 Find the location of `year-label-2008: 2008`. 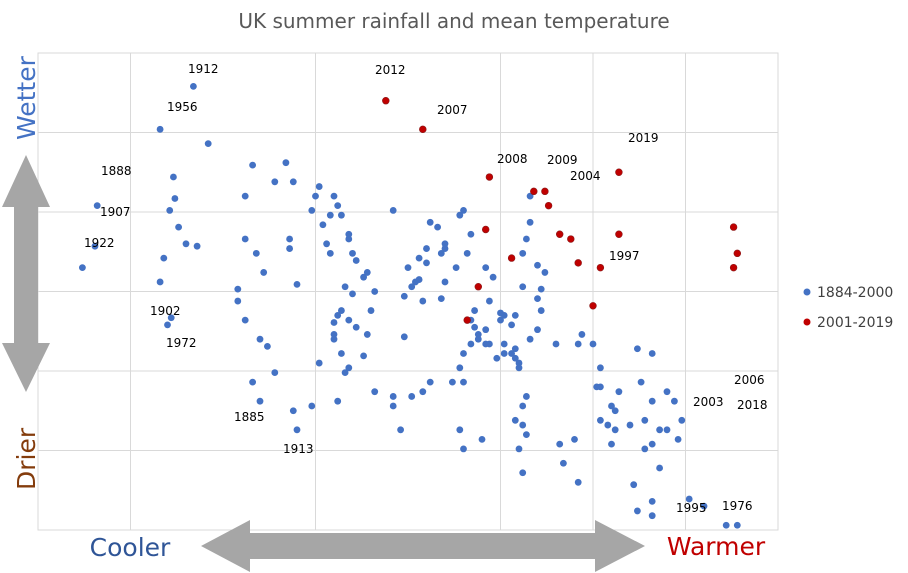

year-label-2008: 2008 is located at coordinates (512, 159).